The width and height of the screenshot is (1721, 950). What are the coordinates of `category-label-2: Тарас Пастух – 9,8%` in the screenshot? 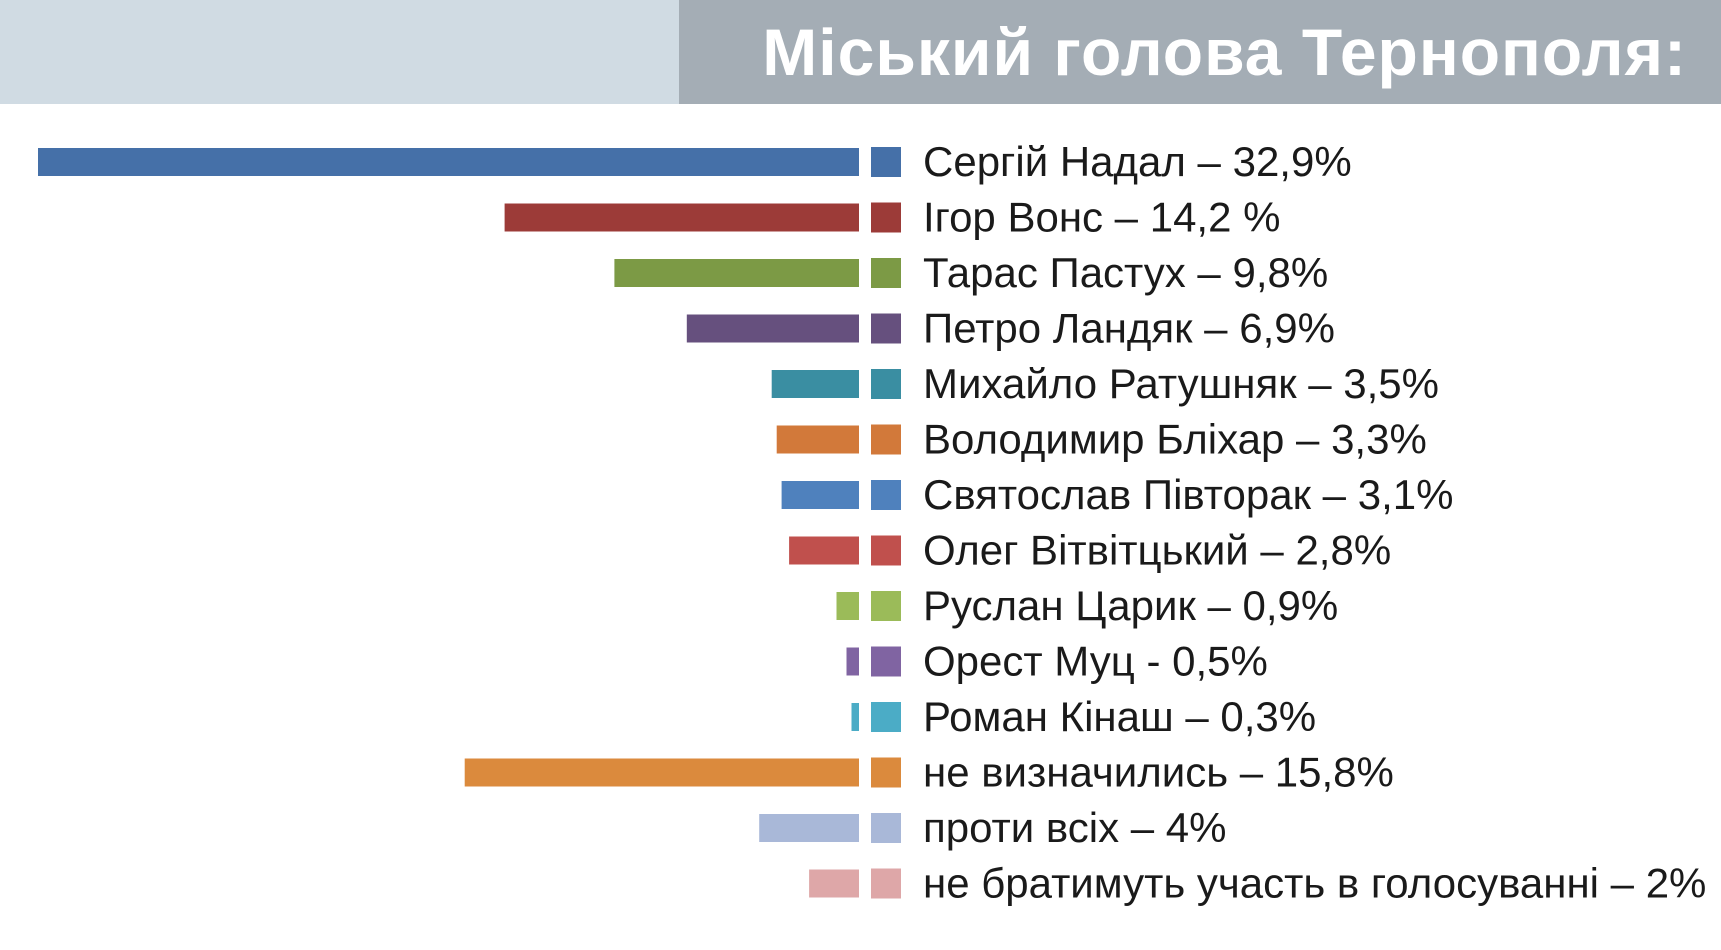 It's located at (1125, 272).